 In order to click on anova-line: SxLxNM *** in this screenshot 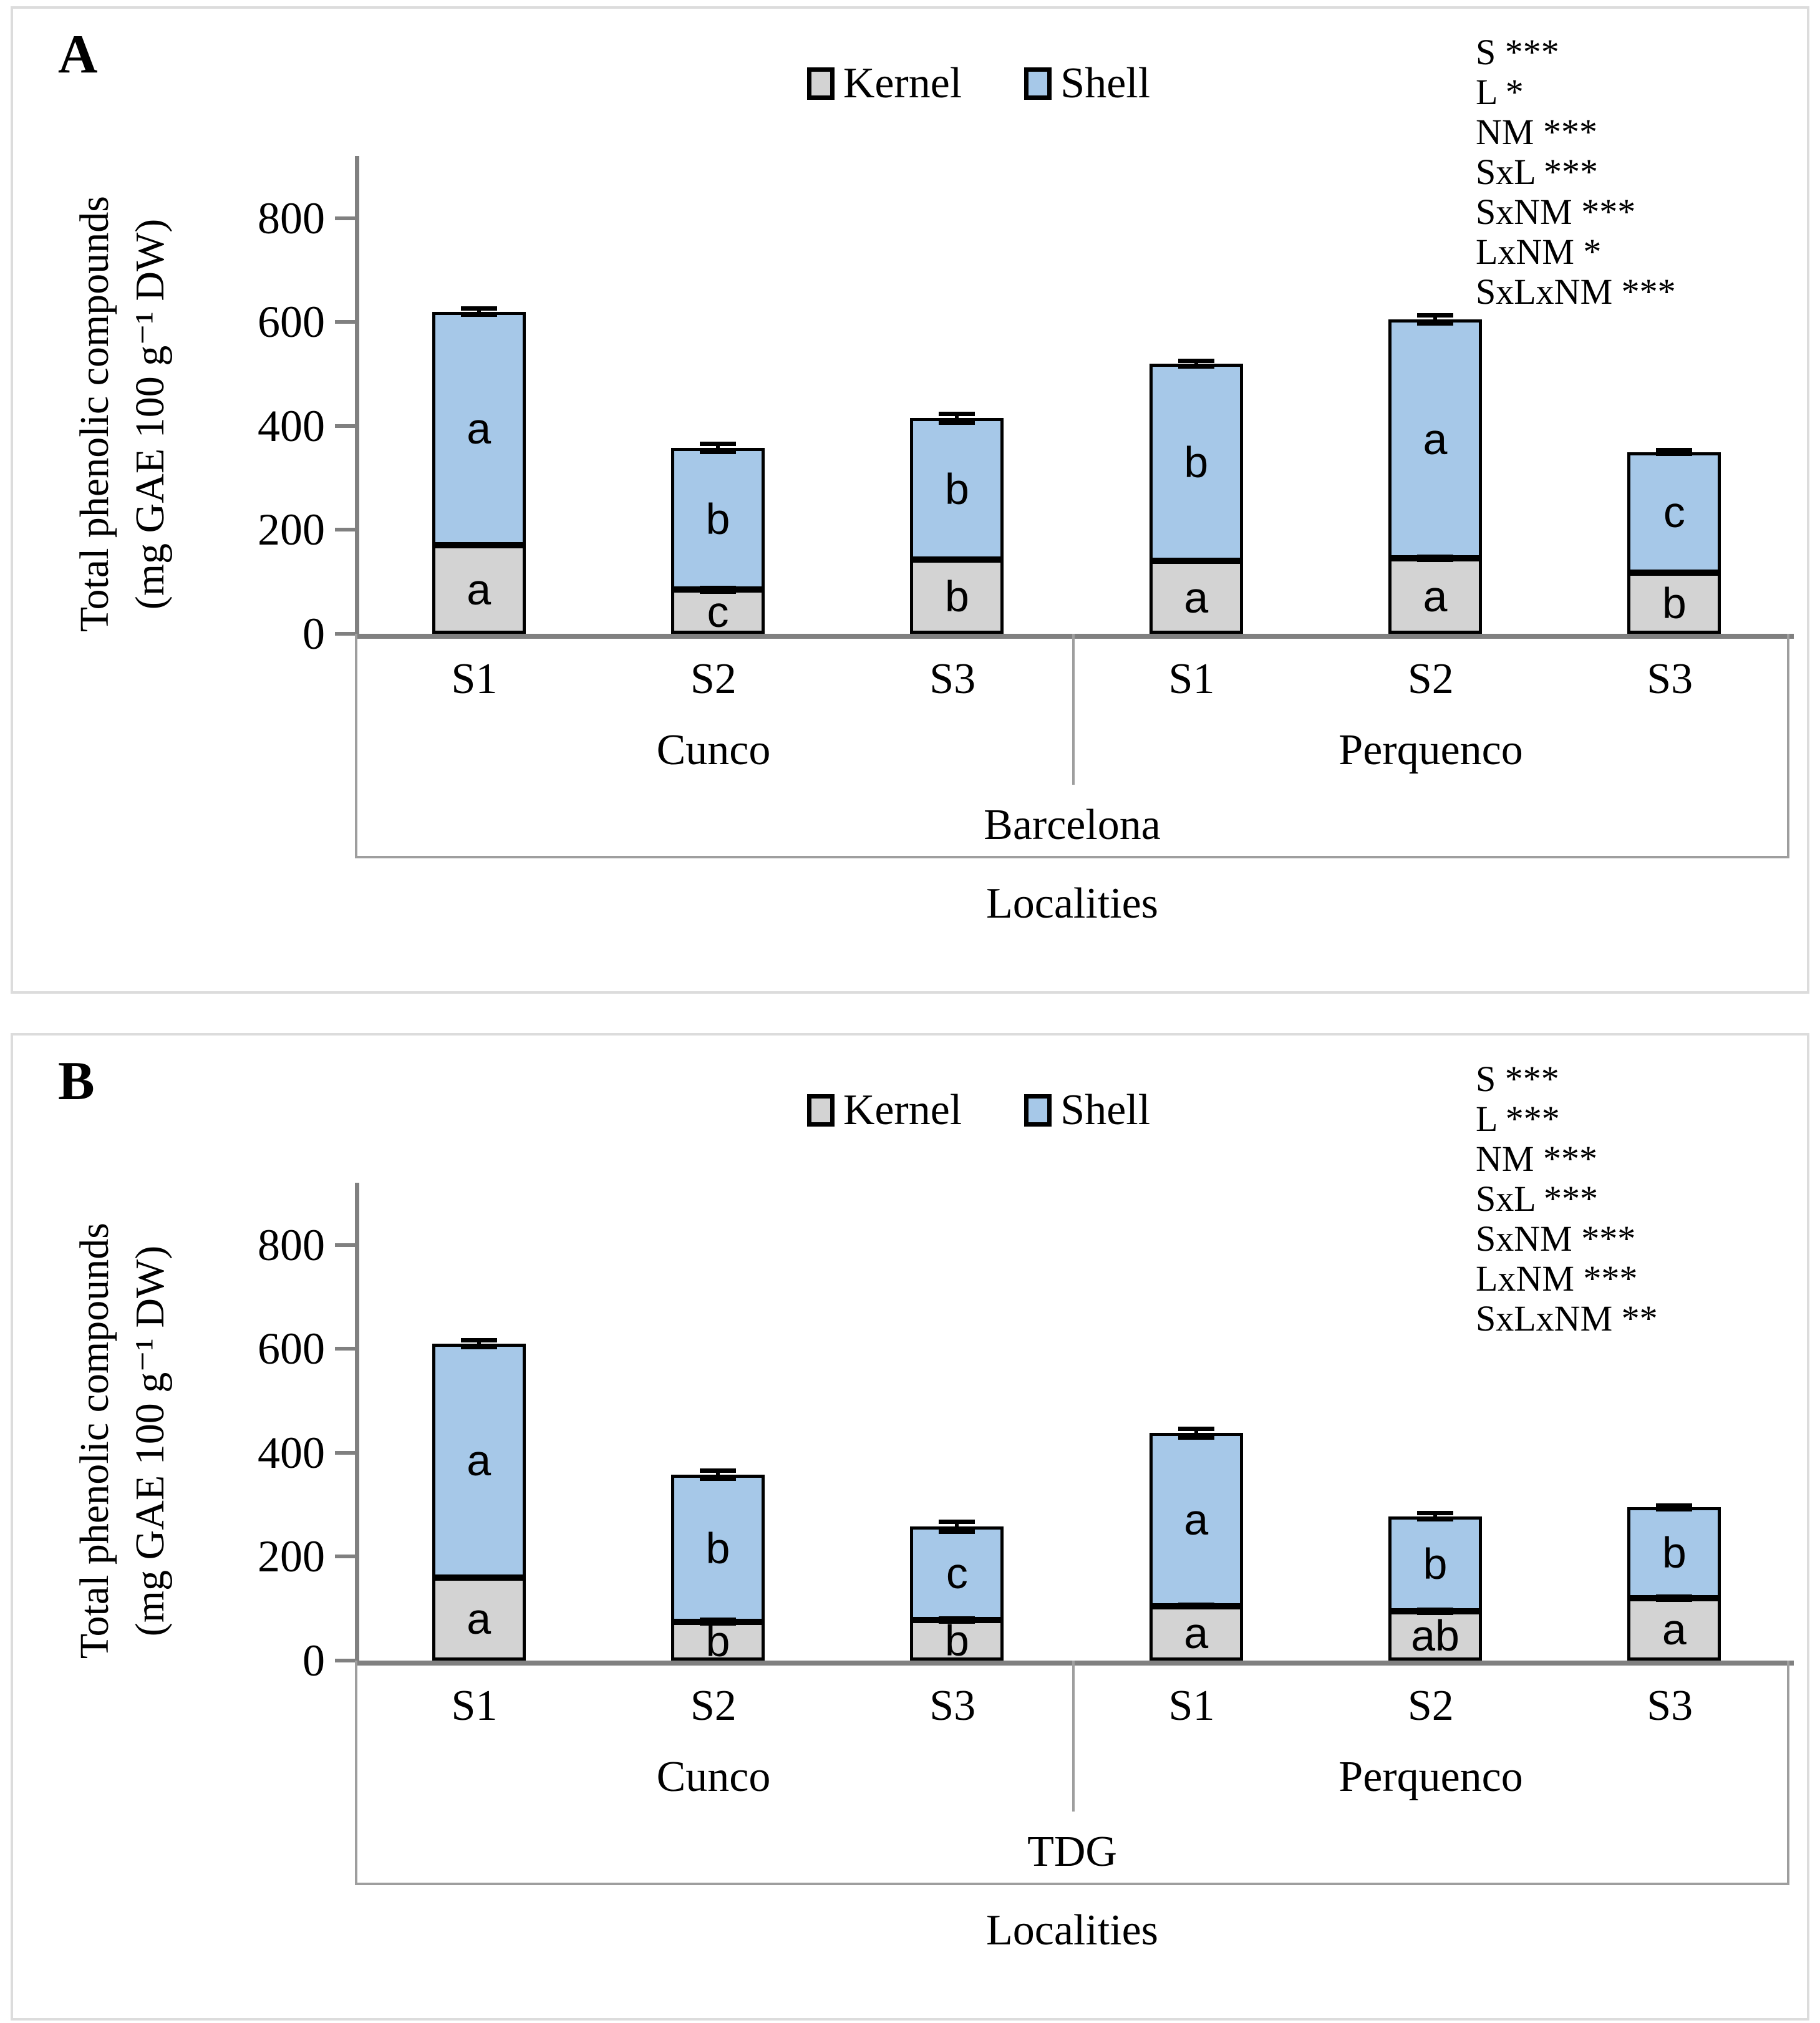, I will do `click(1576, 291)`.